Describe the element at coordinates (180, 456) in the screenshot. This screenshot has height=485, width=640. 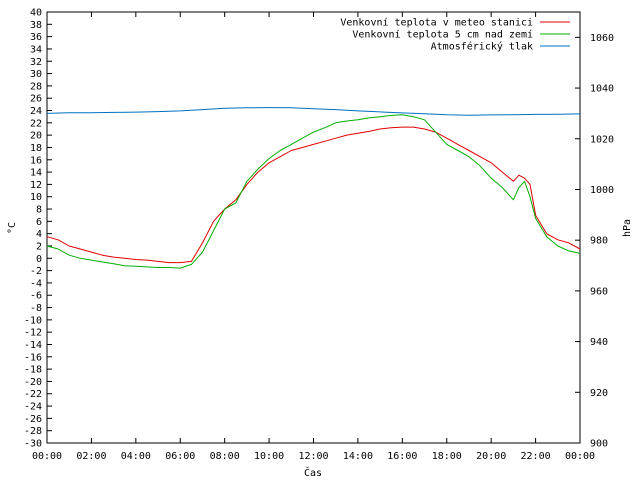
I see `x-tick-label: 06:00` at that location.